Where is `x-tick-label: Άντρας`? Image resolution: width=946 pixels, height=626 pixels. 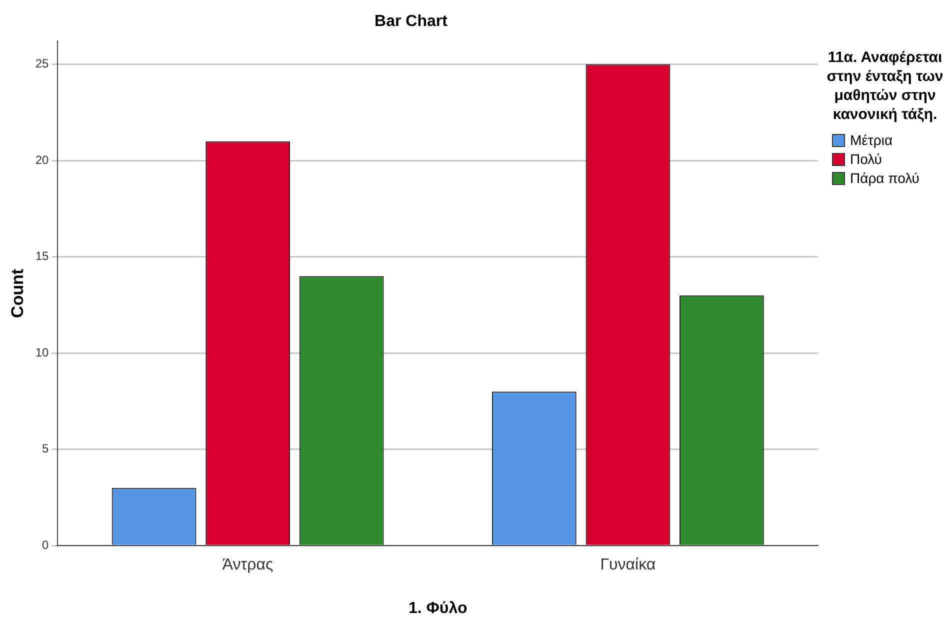
x-tick-label: Άντρας is located at coordinates (248, 565).